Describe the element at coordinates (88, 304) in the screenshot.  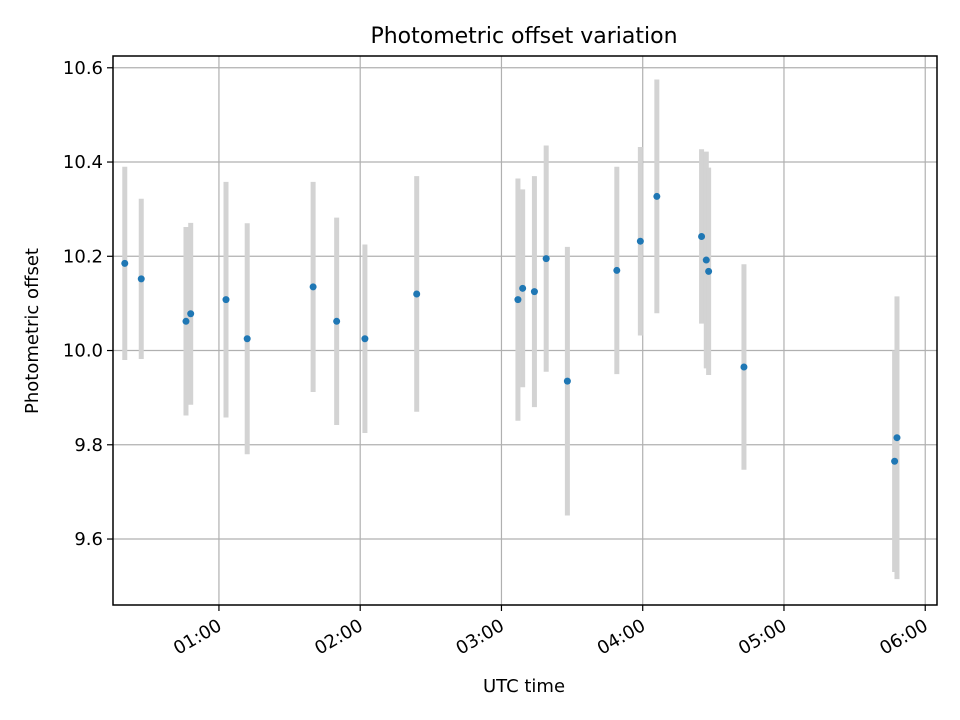
I see `y-axis: 9.6 9.8 10.0 10.2 10.4 10.6` at that location.